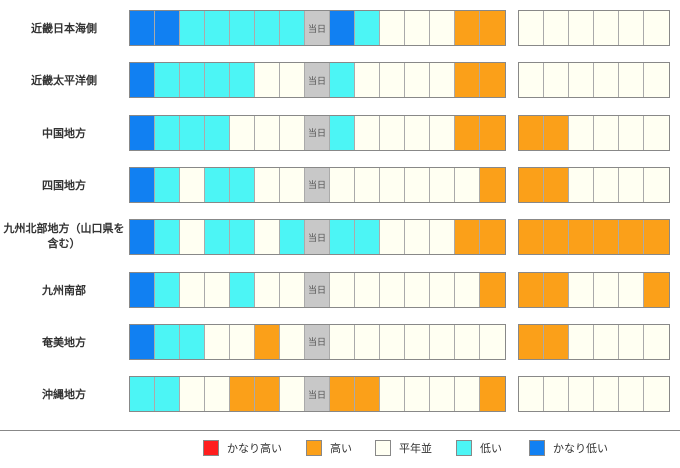  I want to click on legend-swatch, so click(314, 448).